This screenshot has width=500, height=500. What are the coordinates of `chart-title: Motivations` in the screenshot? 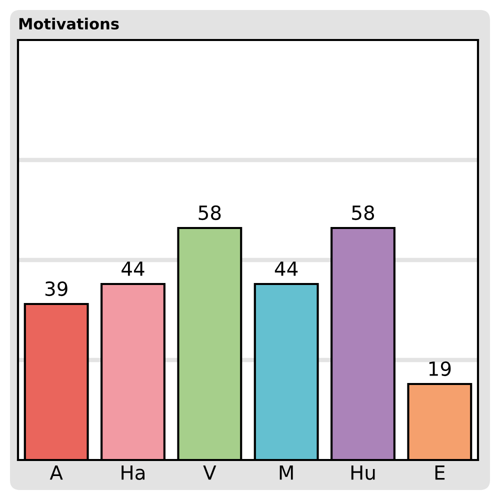 It's located at (69, 24).